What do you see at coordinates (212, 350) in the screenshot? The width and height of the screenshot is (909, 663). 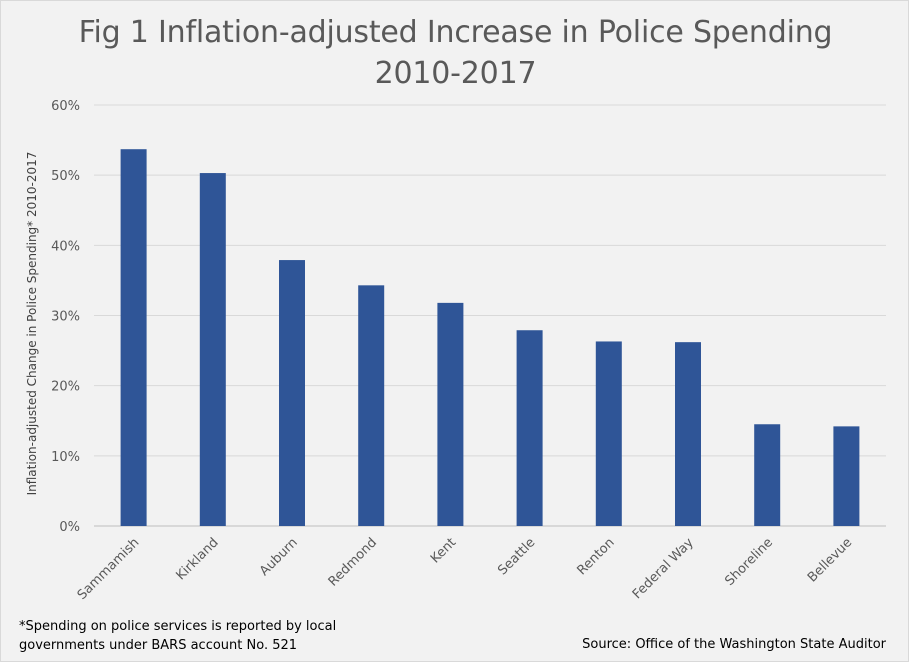 I see `bar-kirkland` at bounding box center [212, 350].